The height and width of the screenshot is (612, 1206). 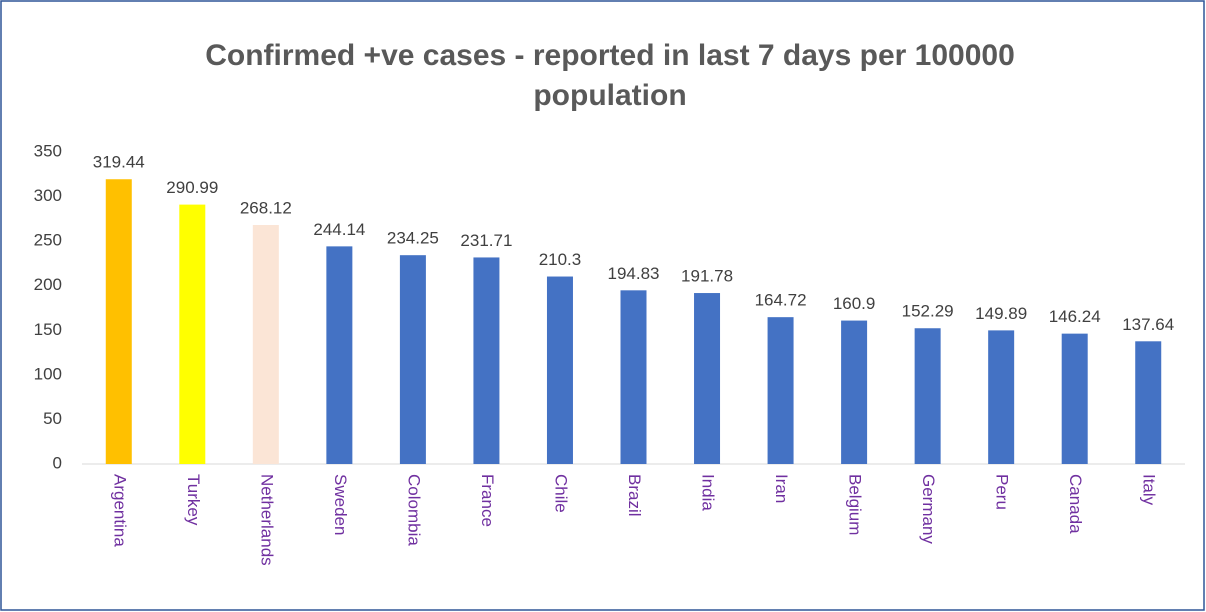 What do you see at coordinates (48, 240) in the screenshot?
I see `y-tick-label: 250` at bounding box center [48, 240].